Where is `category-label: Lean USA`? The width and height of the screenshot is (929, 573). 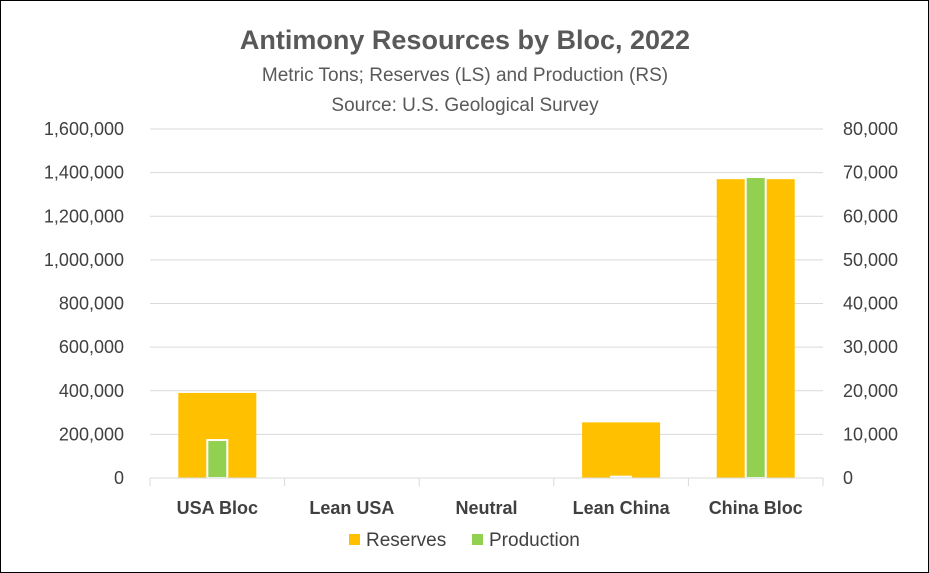
category-label: Lean USA is located at coordinates (351, 508).